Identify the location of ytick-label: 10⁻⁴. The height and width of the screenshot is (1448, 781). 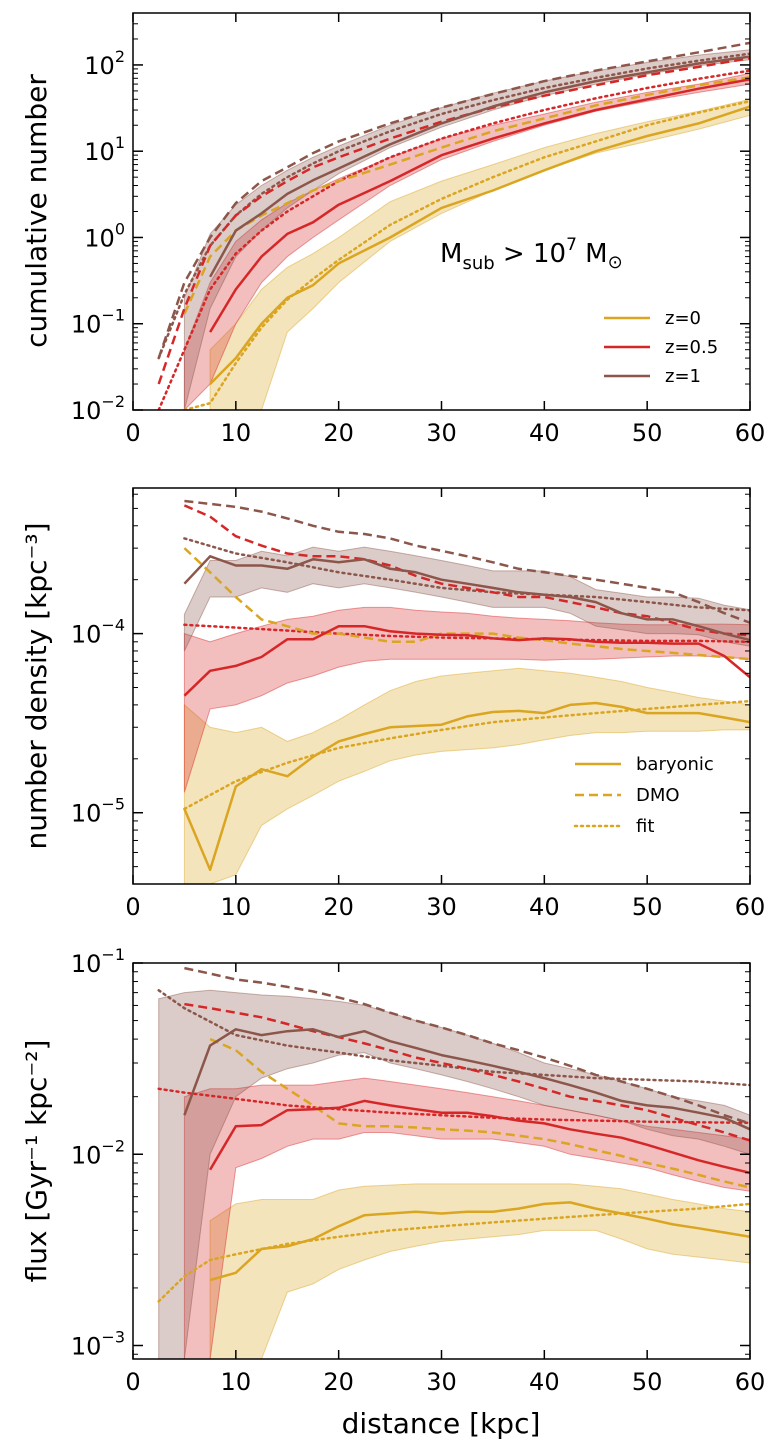
(98, 632).